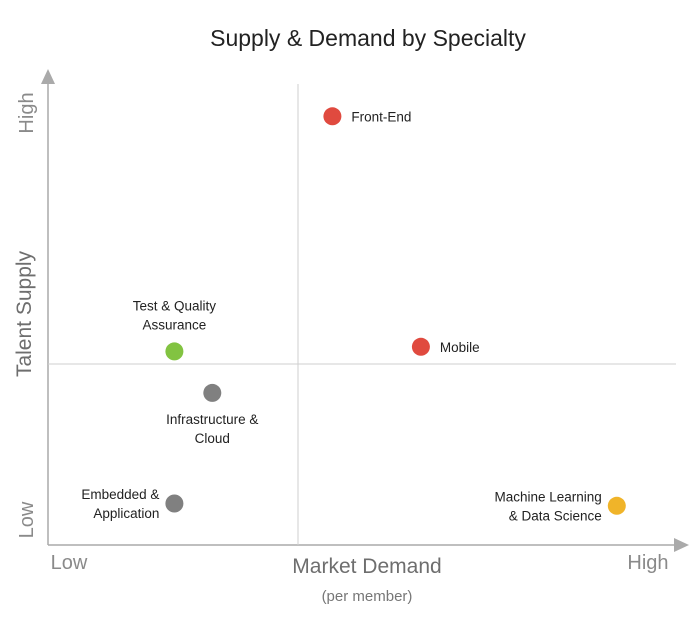 The image size is (700, 618). What do you see at coordinates (555, 515) in the screenshot?
I see `point-label-machine-learning-and-data-science-line-2: & Data Science` at bounding box center [555, 515].